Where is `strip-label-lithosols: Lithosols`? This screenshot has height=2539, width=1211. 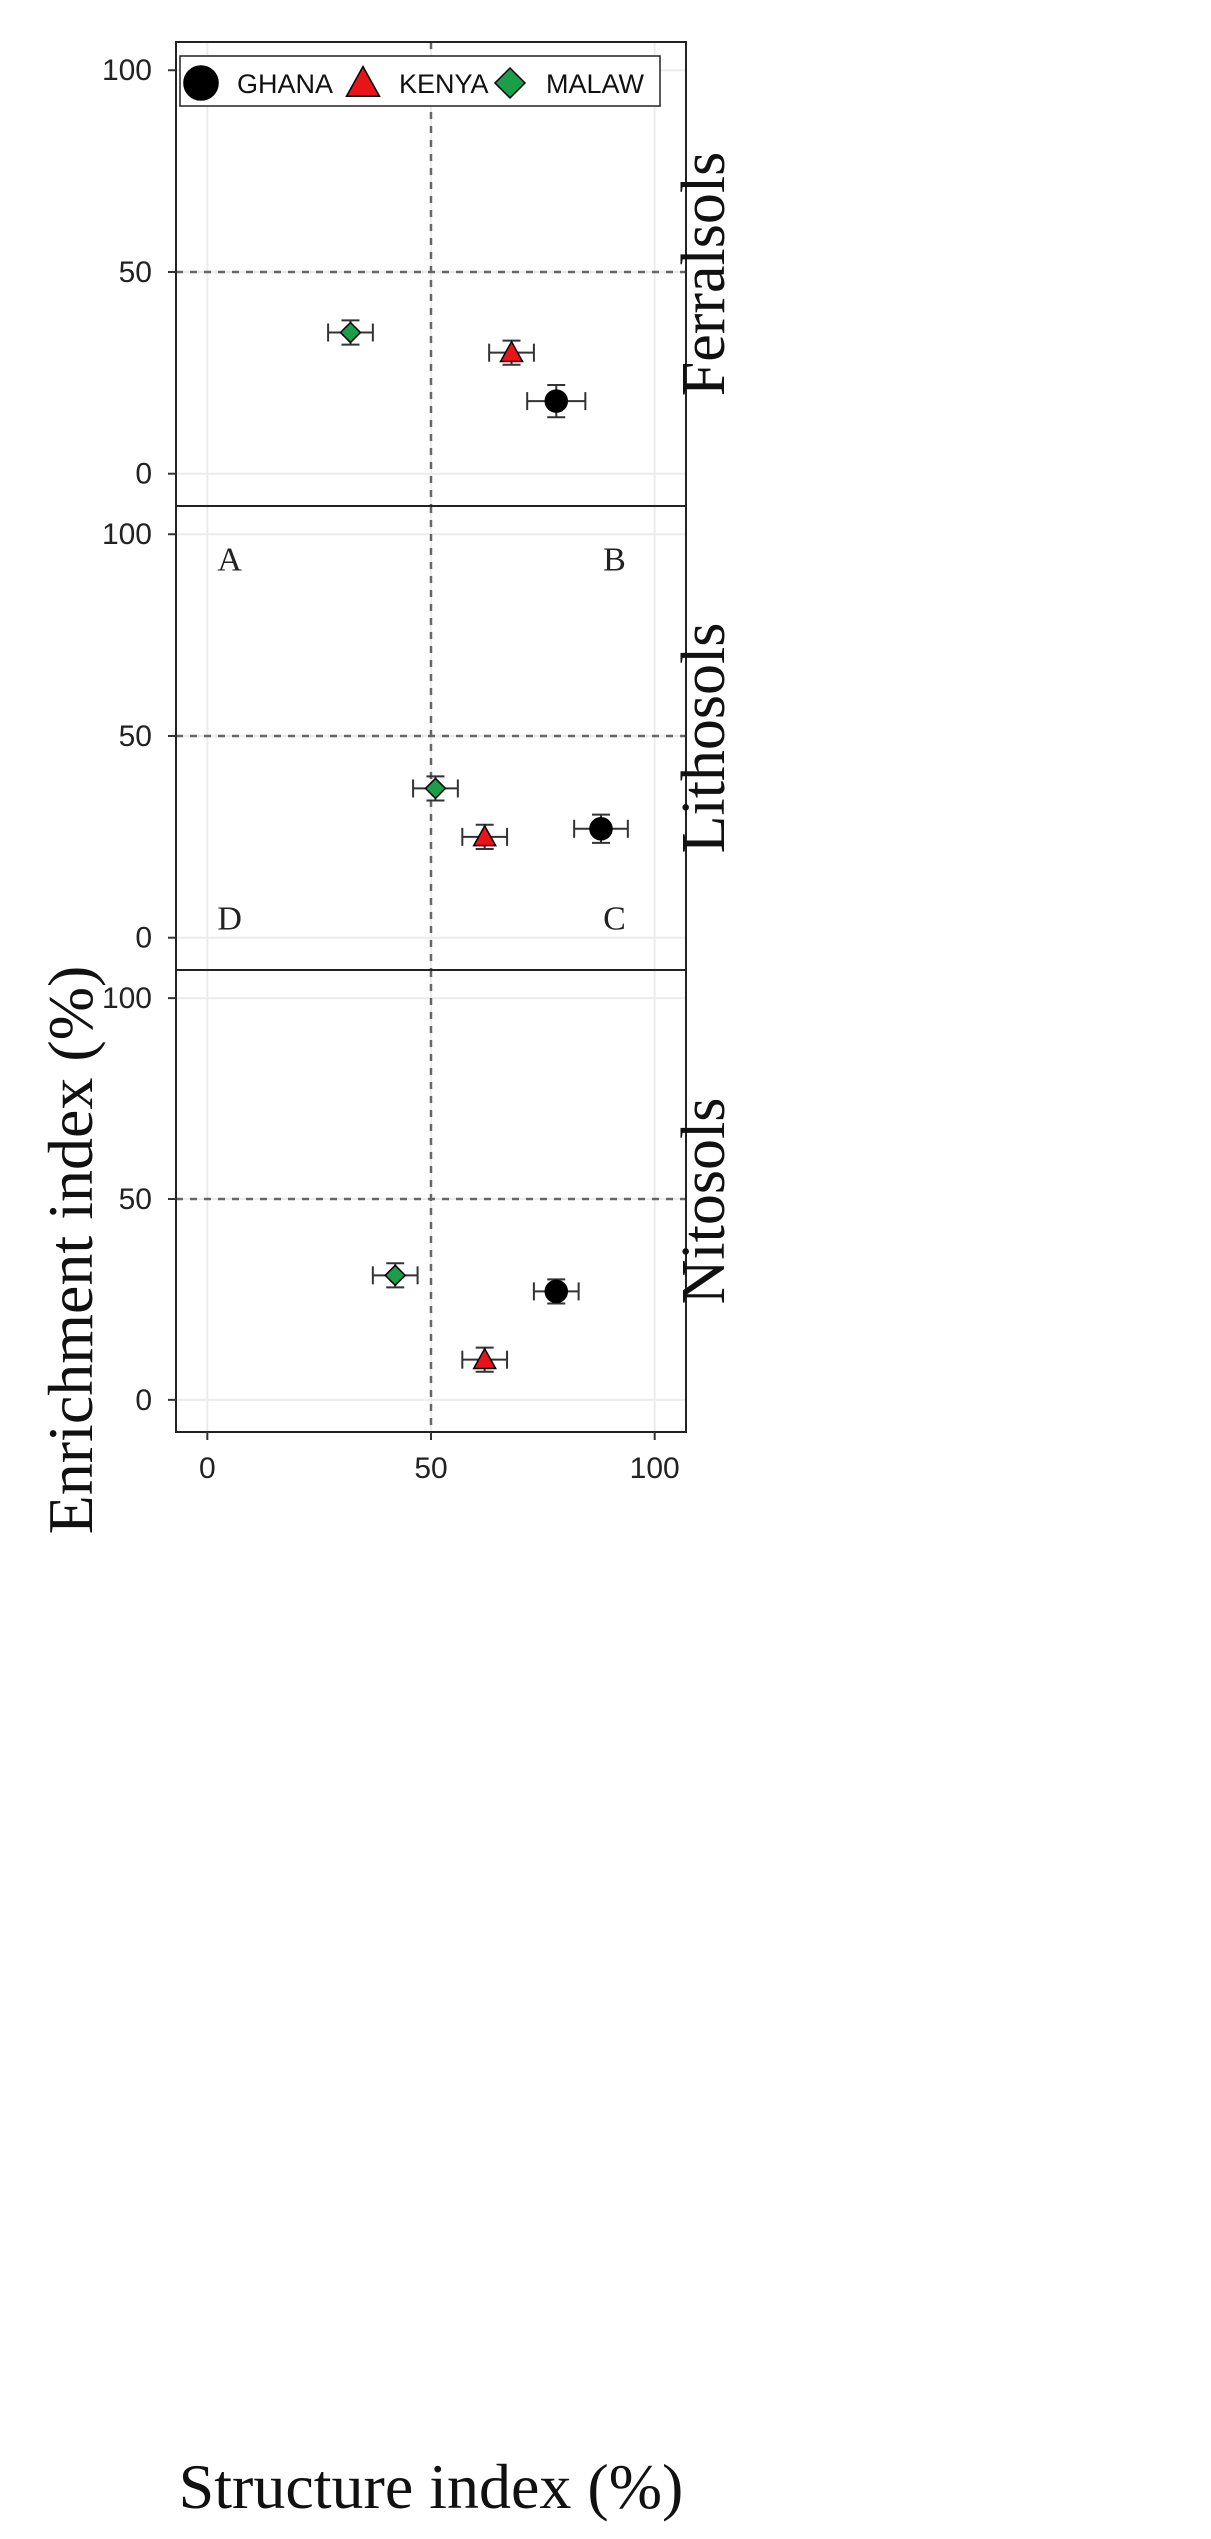
strip-label-lithosols: Lithosols is located at coordinates (704, 738).